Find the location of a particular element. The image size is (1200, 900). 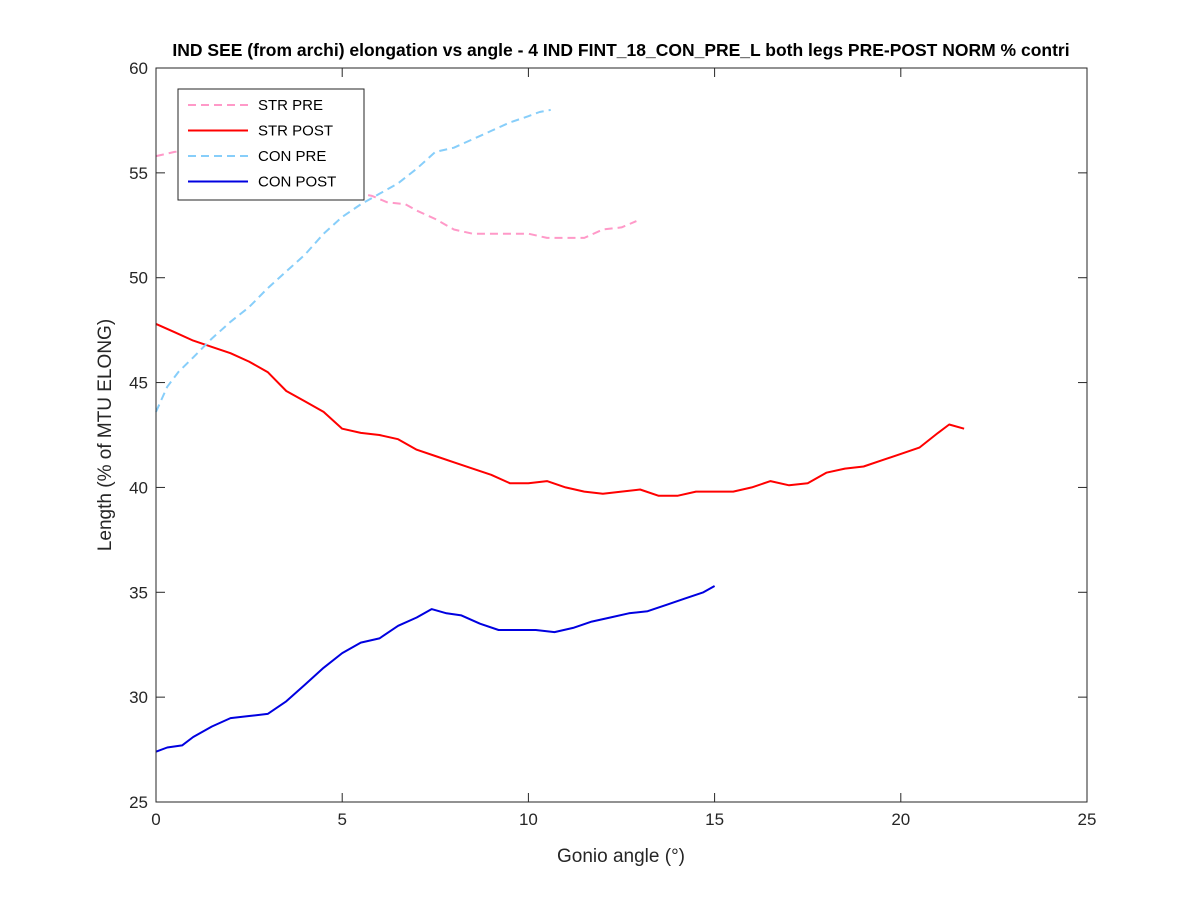

y-tick-label: 45 is located at coordinates (138, 383).